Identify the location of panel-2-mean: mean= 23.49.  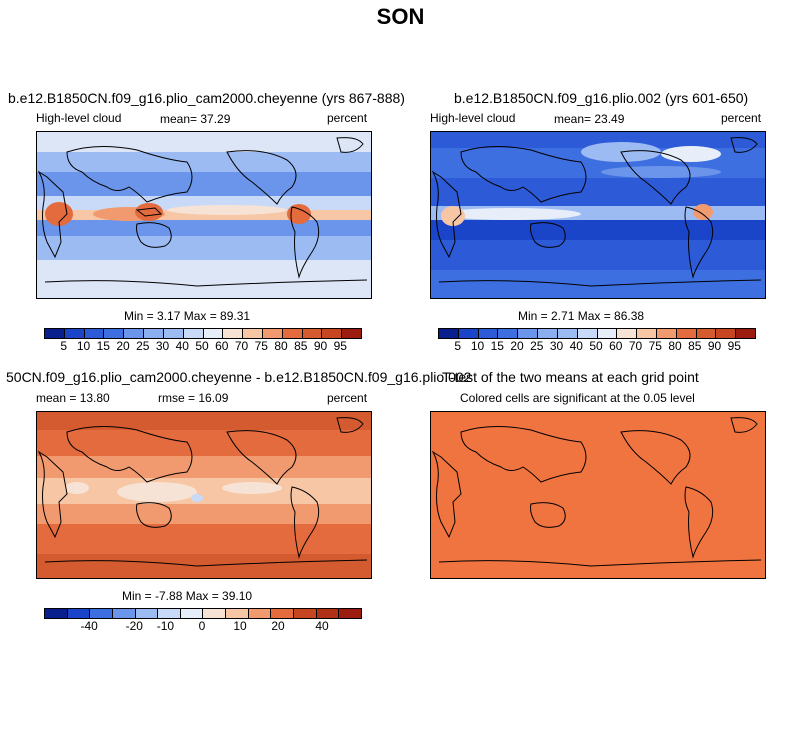
(589, 119).